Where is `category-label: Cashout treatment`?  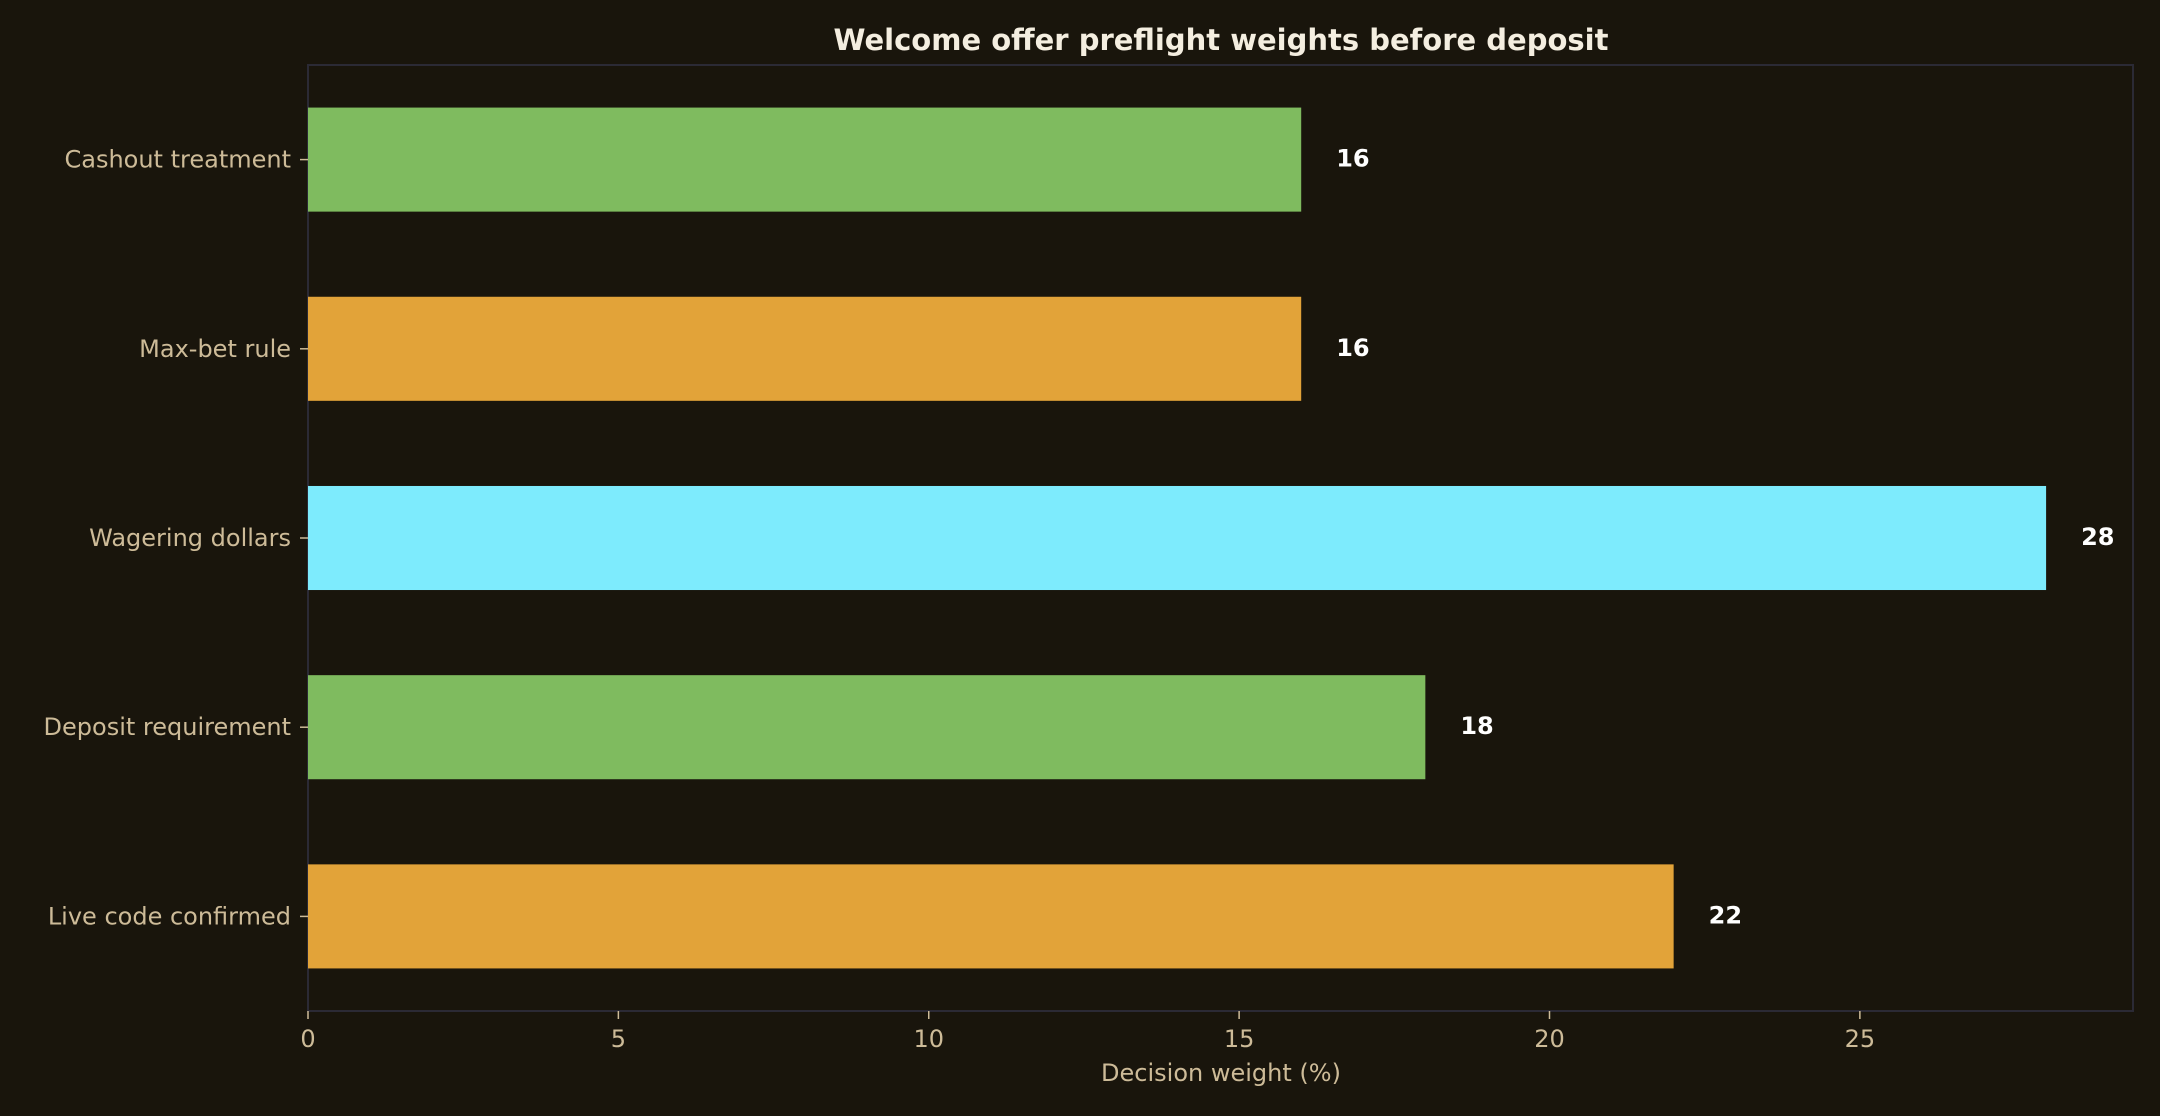 category-label: Cashout treatment is located at coordinates (177, 160).